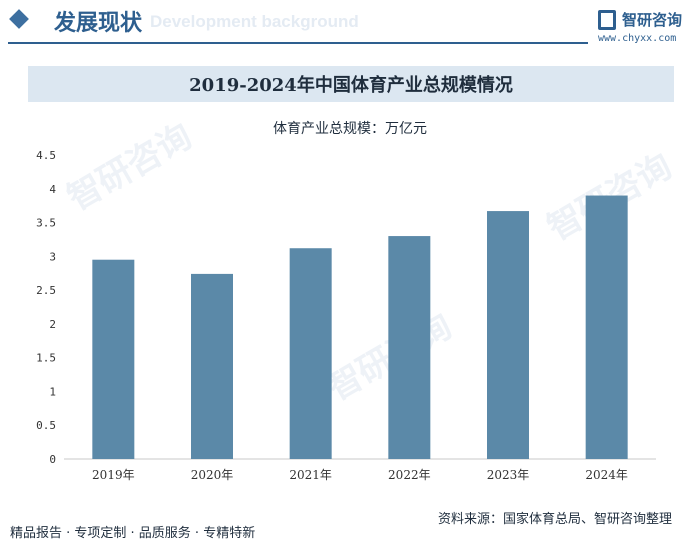  Describe the element at coordinates (508, 475) in the screenshot. I see `x-tick-label: 2023年` at that location.